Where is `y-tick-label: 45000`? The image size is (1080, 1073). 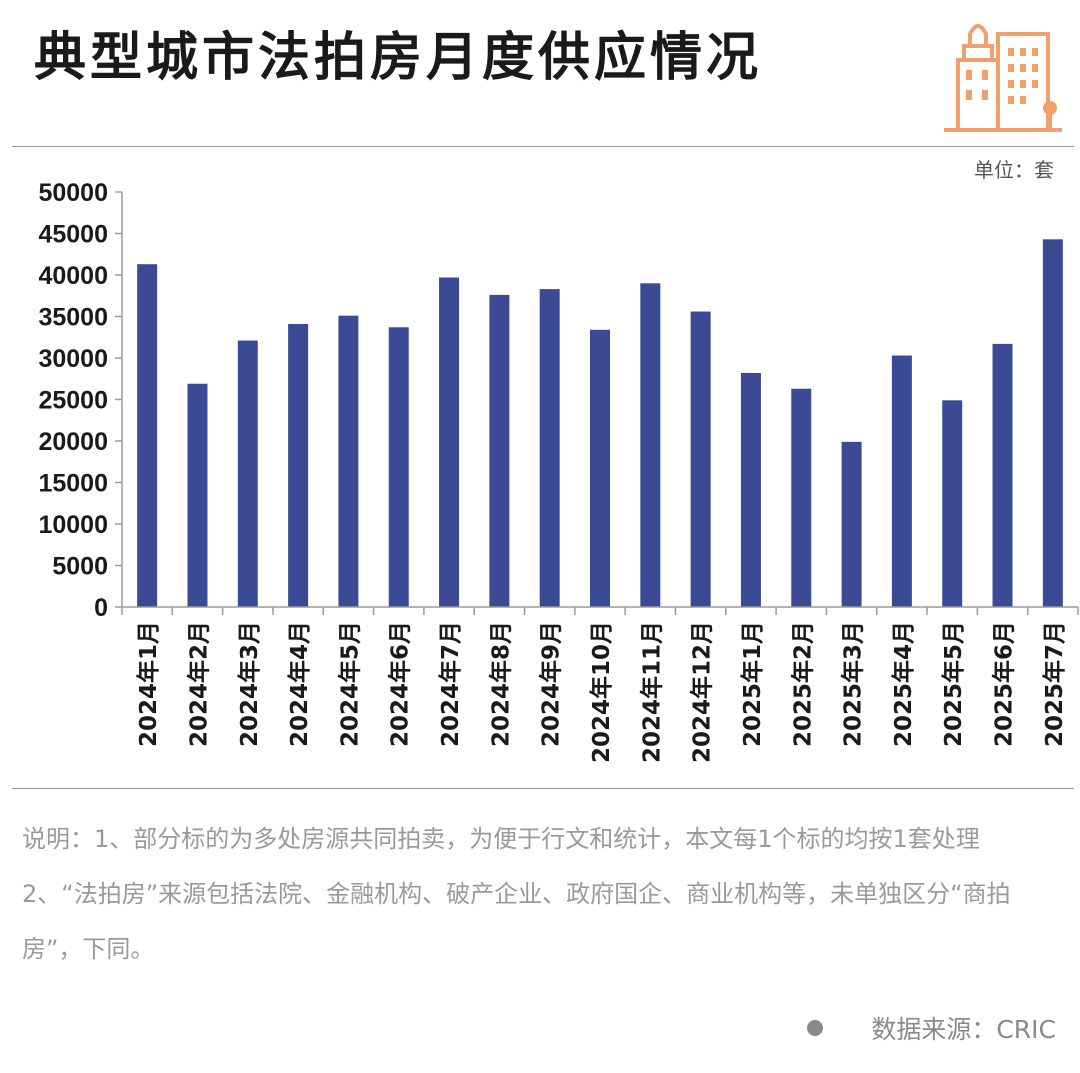 y-tick-label: 45000 is located at coordinates (73, 235).